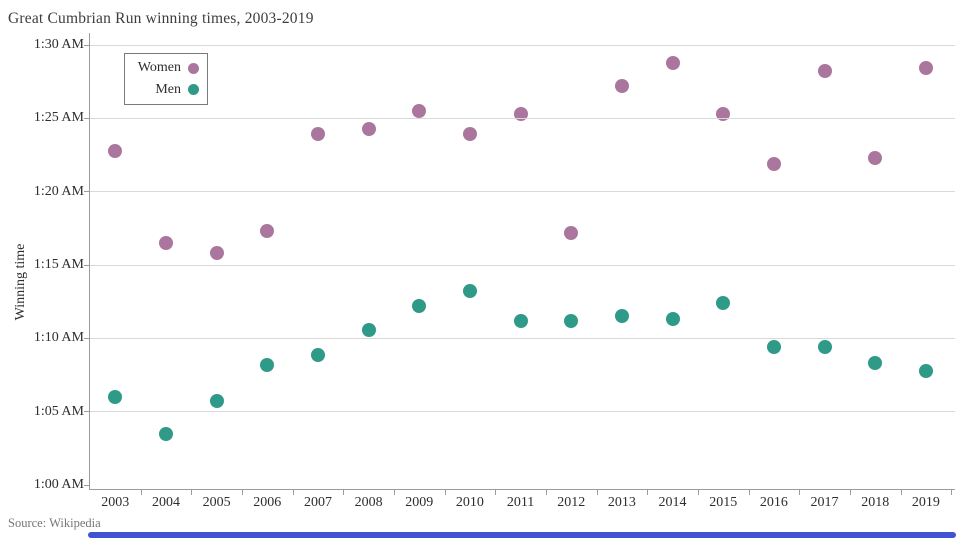 This screenshot has height=539, width=960. I want to click on y-tick-label: 1:05 AM, so click(58, 411).